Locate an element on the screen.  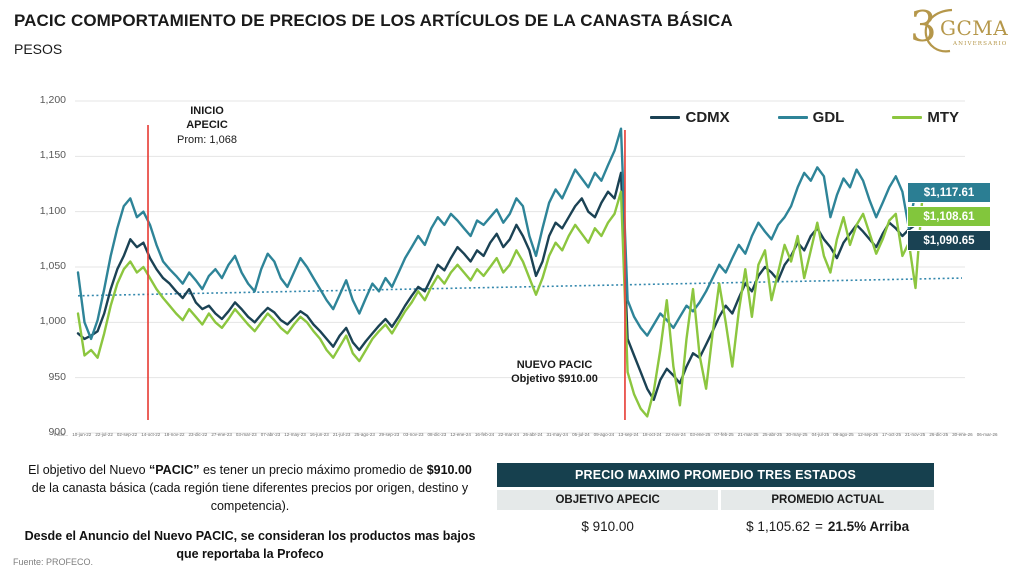
x-tick-label: 10-jun-22 is located at coordinates (82, 434).